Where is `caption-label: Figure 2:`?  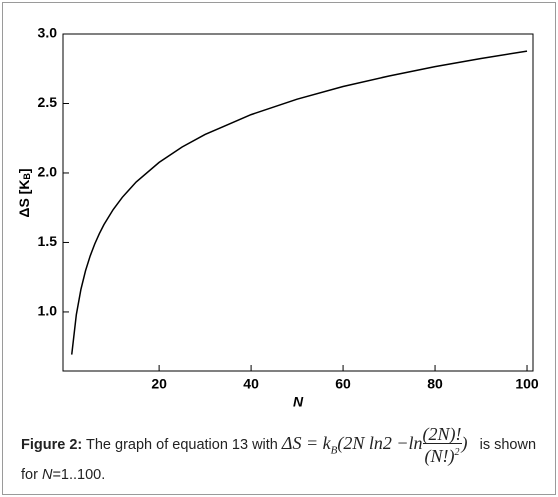
caption-label: Figure 2: is located at coordinates (52, 444).